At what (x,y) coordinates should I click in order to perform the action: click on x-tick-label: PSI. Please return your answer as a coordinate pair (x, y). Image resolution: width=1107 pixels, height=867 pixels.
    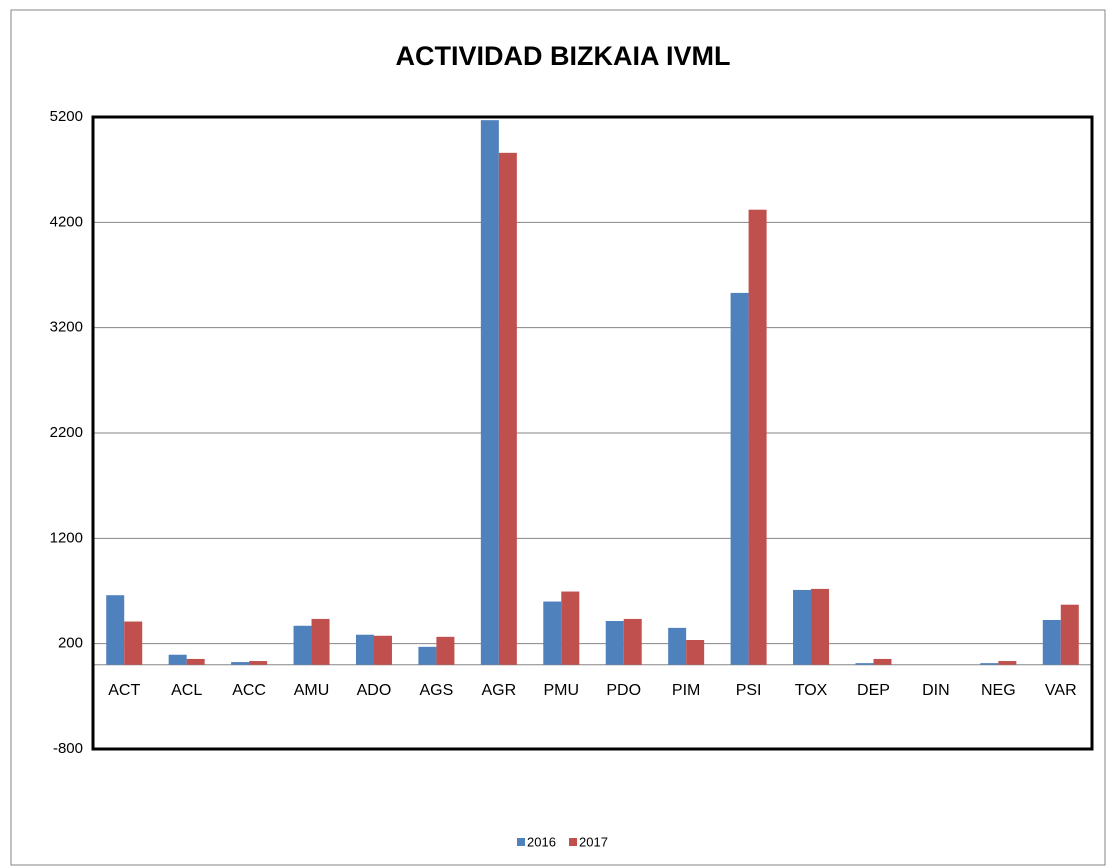
    Looking at the image, I should click on (749, 690).